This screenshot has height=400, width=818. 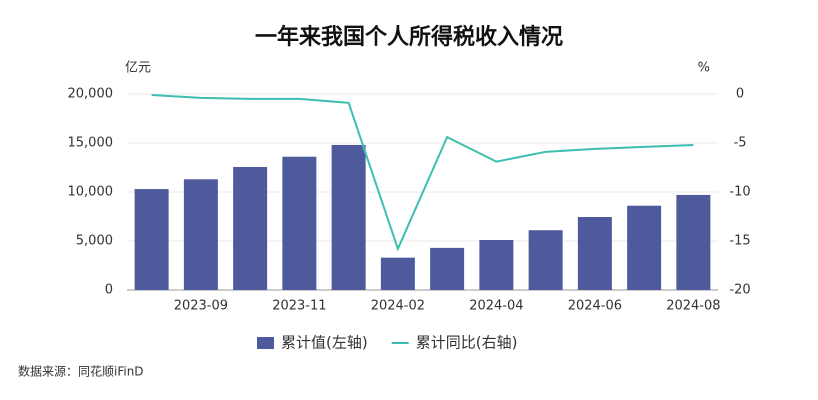 I want to click on y-tick-label: 20,000, so click(x=91, y=94).